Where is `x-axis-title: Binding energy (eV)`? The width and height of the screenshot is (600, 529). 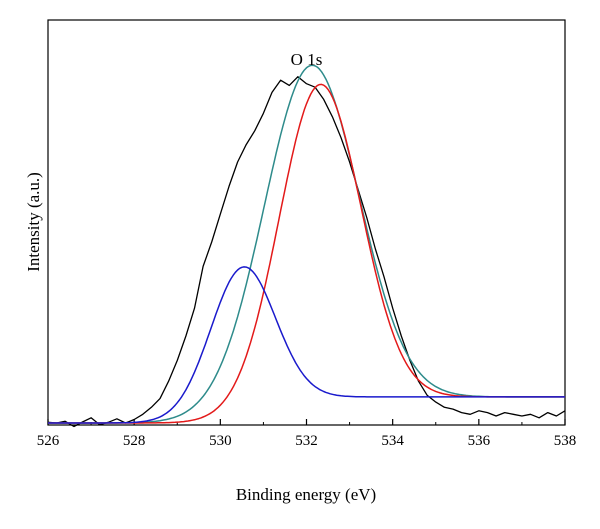
x-axis-title: Binding energy (eV) is located at coordinates (306, 494).